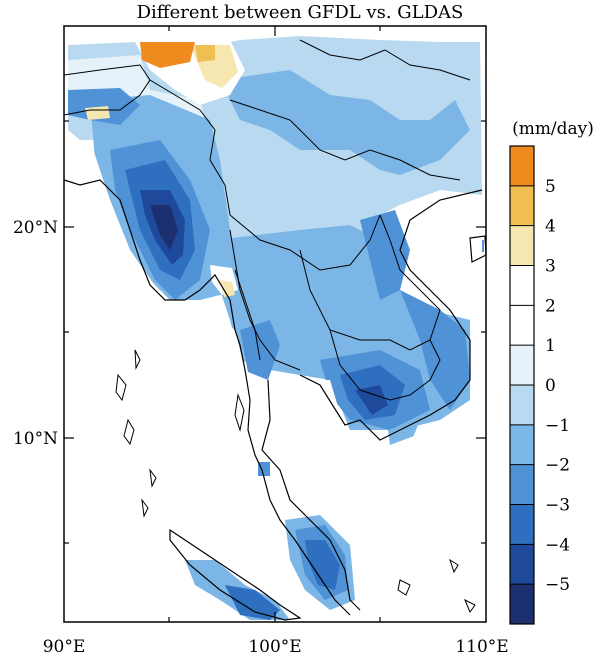 This screenshot has width=600, height=662. Describe the element at coordinates (164, 227) in the screenshot. I see `field-myanmar-core` at that location.